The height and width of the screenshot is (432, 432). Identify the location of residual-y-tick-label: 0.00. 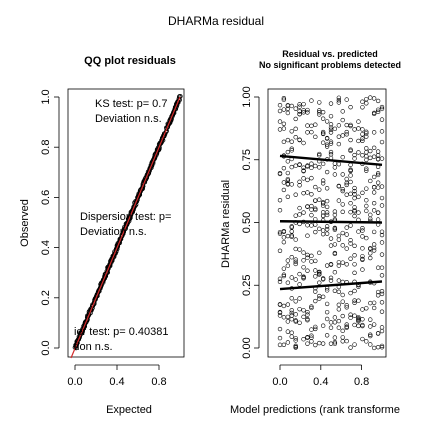
(247, 347).